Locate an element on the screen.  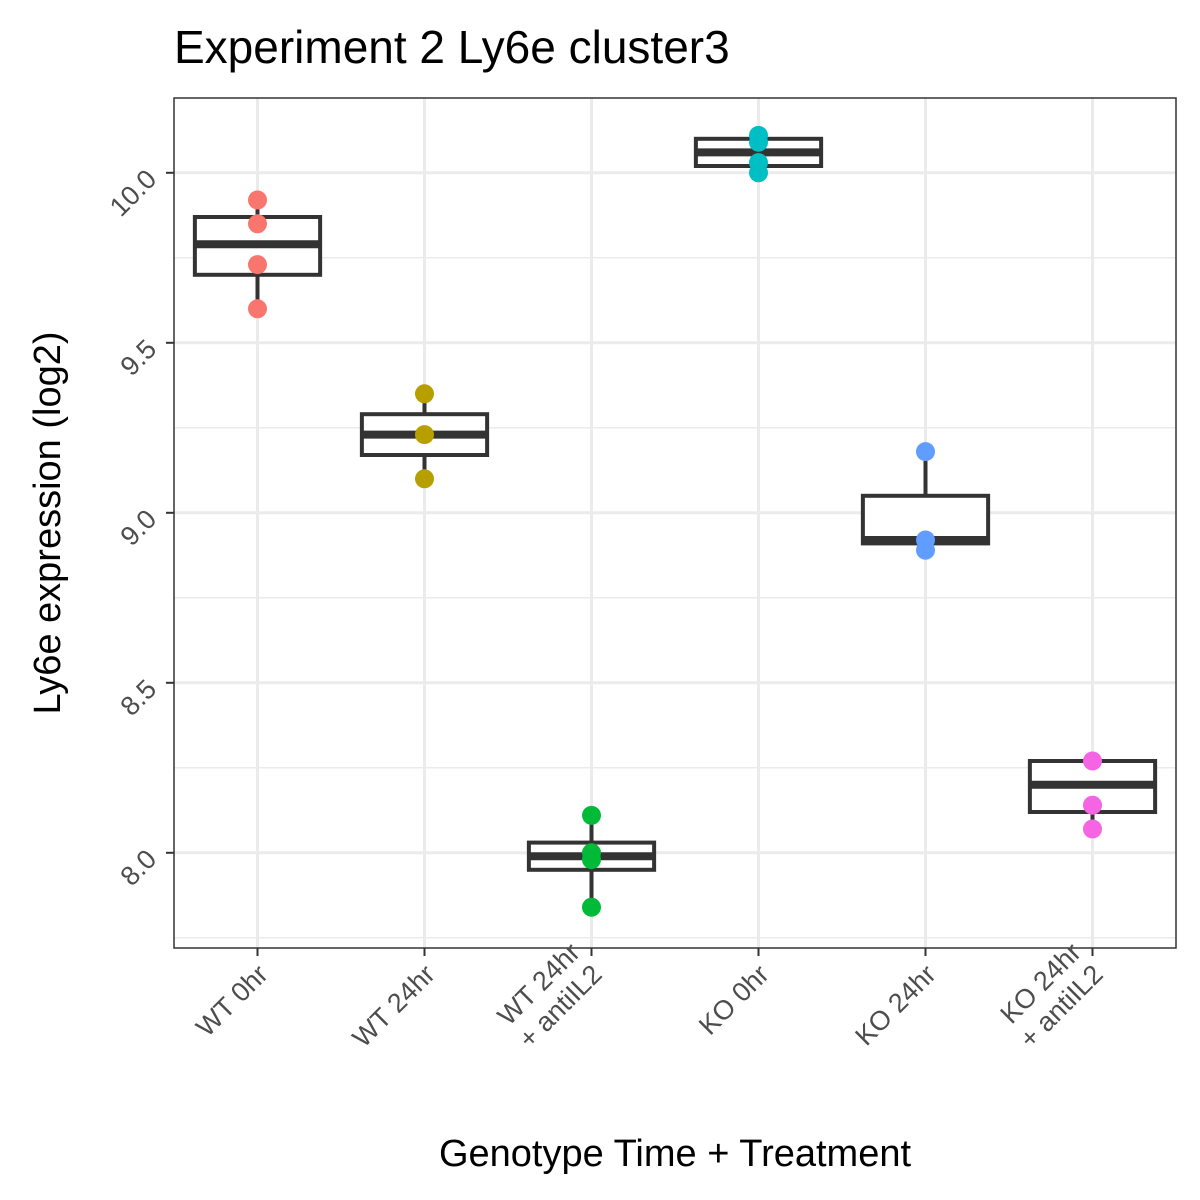
x-tick-label-line: WT 0hr is located at coordinates (231, 1000).